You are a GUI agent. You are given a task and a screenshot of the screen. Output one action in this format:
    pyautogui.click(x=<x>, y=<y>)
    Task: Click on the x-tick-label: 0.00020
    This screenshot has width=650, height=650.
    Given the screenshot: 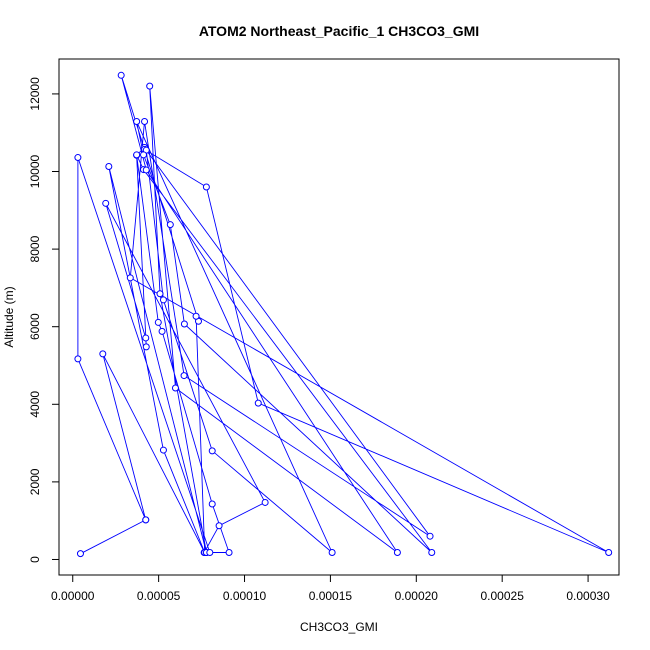 What is the action you would take?
    pyautogui.click(x=417, y=596)
    